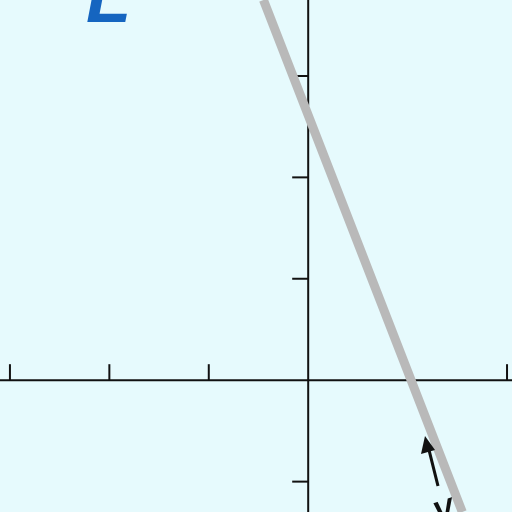 Image resolution: width=512 pixels, height=512 pixels. What do you see at coordinates (108, 19) in the screenshot?
I see `corner-label: L` at bounding box center [108, 19].